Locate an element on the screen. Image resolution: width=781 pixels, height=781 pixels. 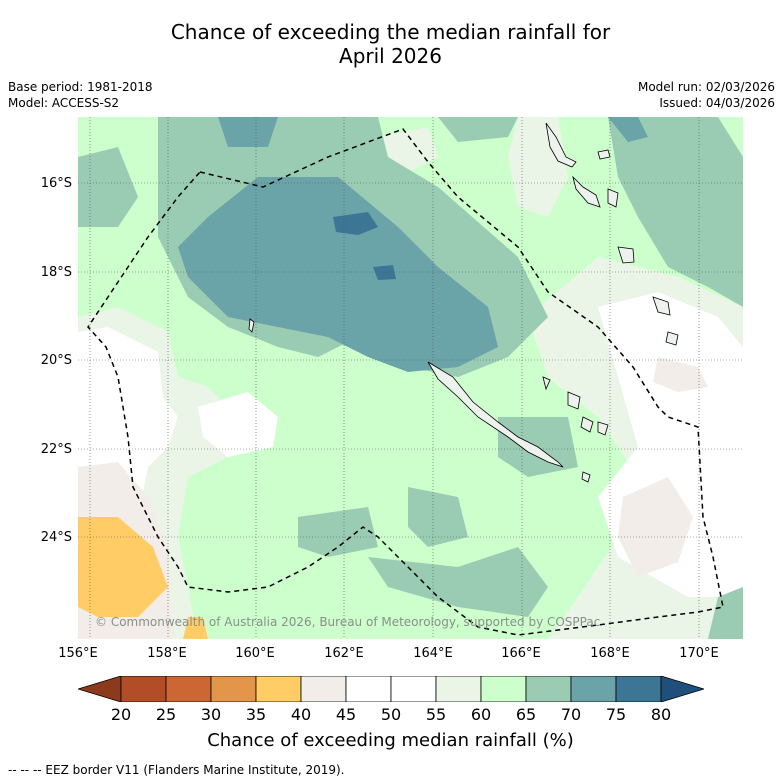
colorbar-cells is located at coordinates (391, 689).